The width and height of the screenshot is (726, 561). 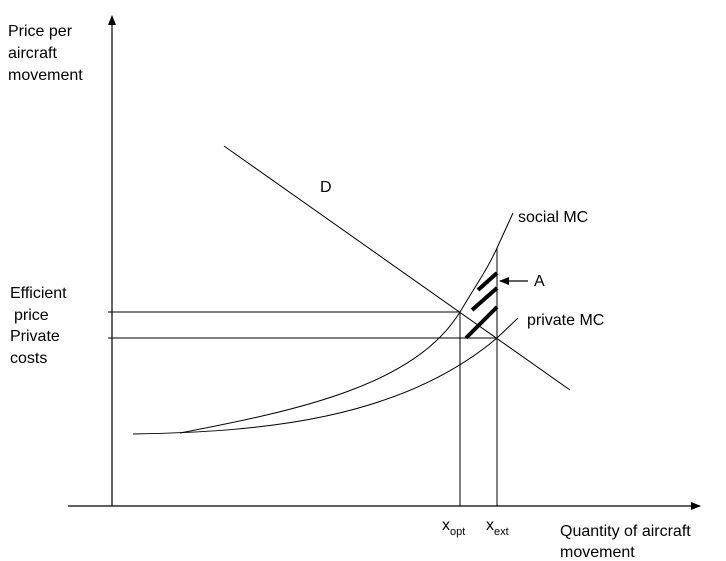 What do you see at coordinates (453, 527) in the screenshot?
I see `x-opt-label: xopt` at bounding box center [453, 527].